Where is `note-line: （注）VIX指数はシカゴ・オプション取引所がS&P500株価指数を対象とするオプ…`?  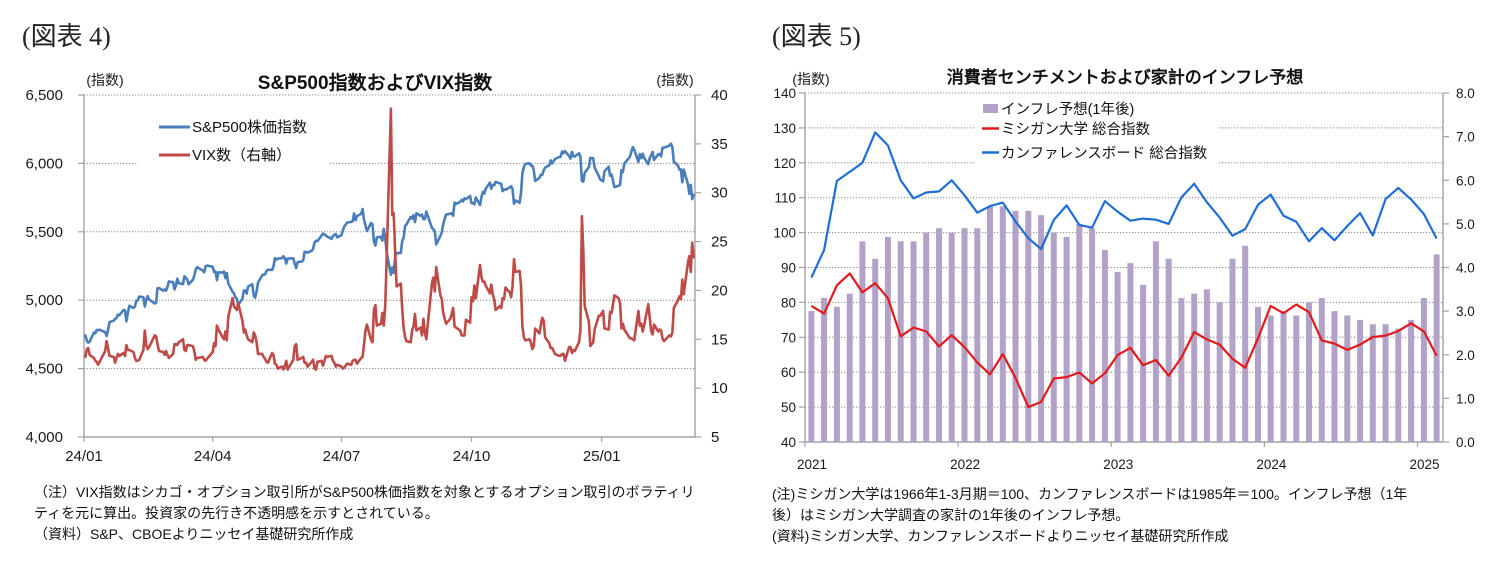
note-line: （注）VIX指数はシカゴ・オプション取引所がS&P500株価指数を対象とするオプ… is located at coordinates (364, 492).